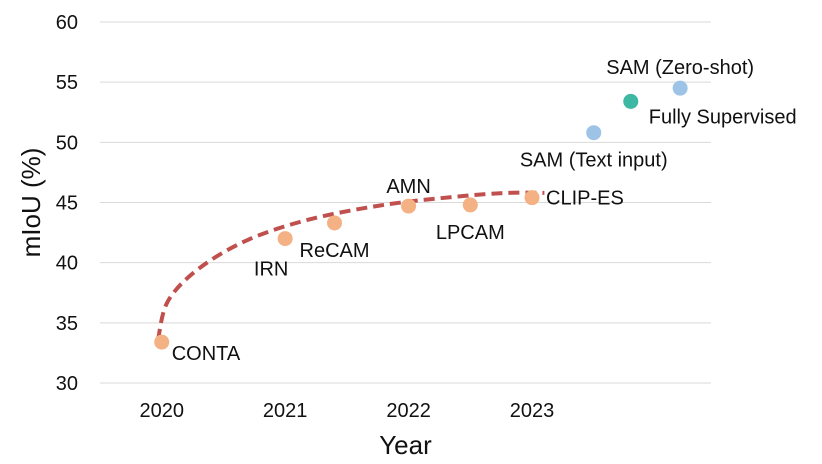  I want to click on y-tick-label: 55, so click(67, 83).